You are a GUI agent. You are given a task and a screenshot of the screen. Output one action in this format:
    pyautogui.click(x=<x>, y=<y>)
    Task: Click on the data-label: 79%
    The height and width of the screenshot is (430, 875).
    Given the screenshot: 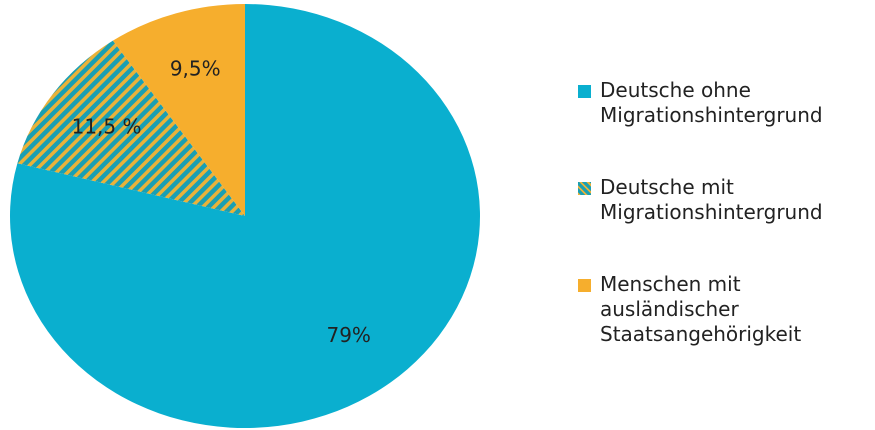 What is the action you would take?
    pyautogui.click(x=348, y=335)
    